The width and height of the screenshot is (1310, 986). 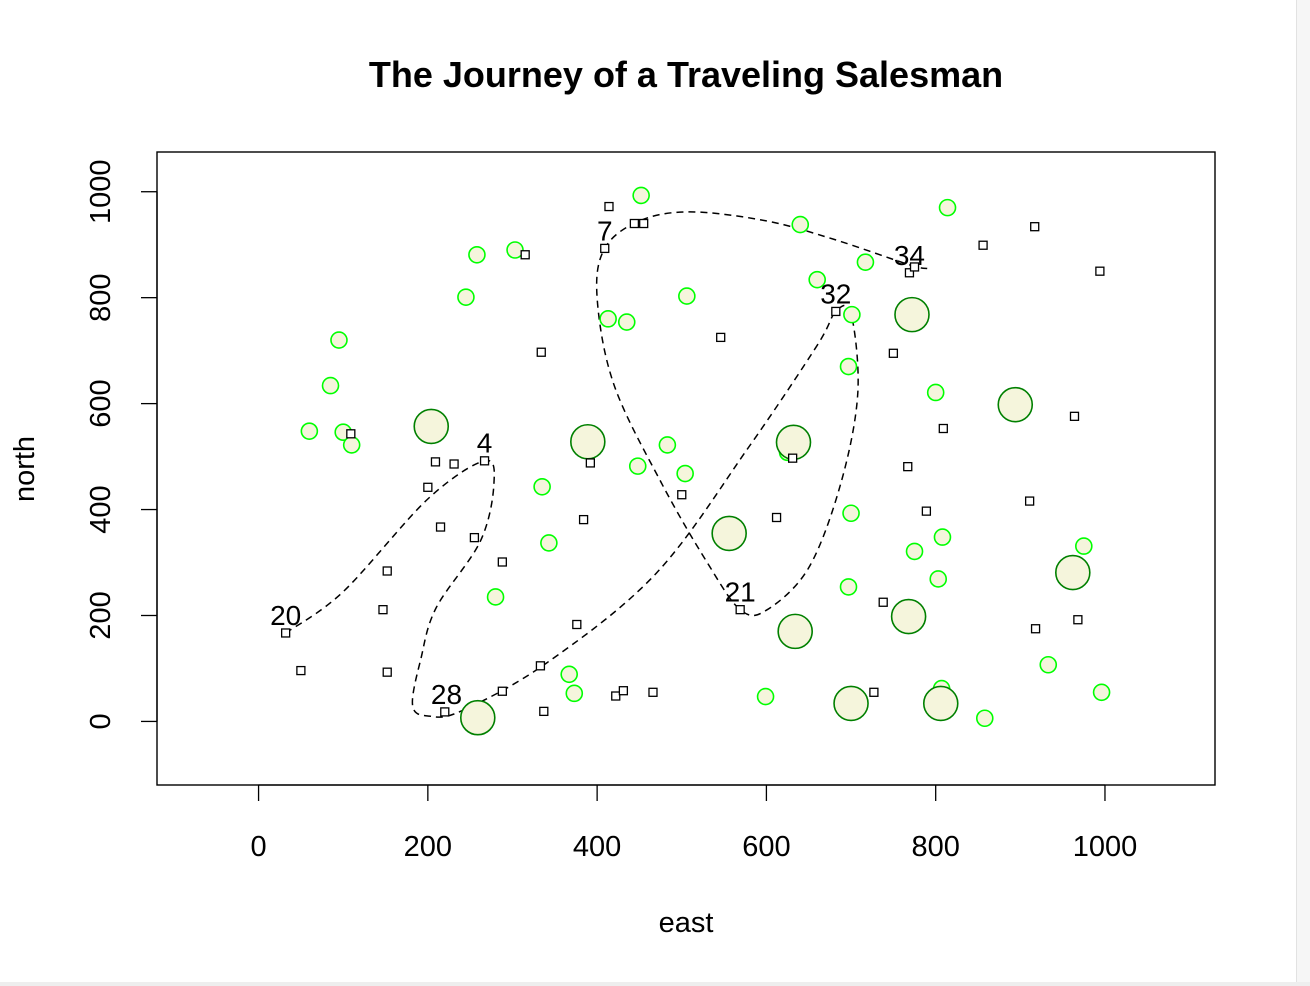 What do you see at coordinates (446, 694) in the screenshot?
I see `route-stop-label: 28` at bounding box center [446, 694].